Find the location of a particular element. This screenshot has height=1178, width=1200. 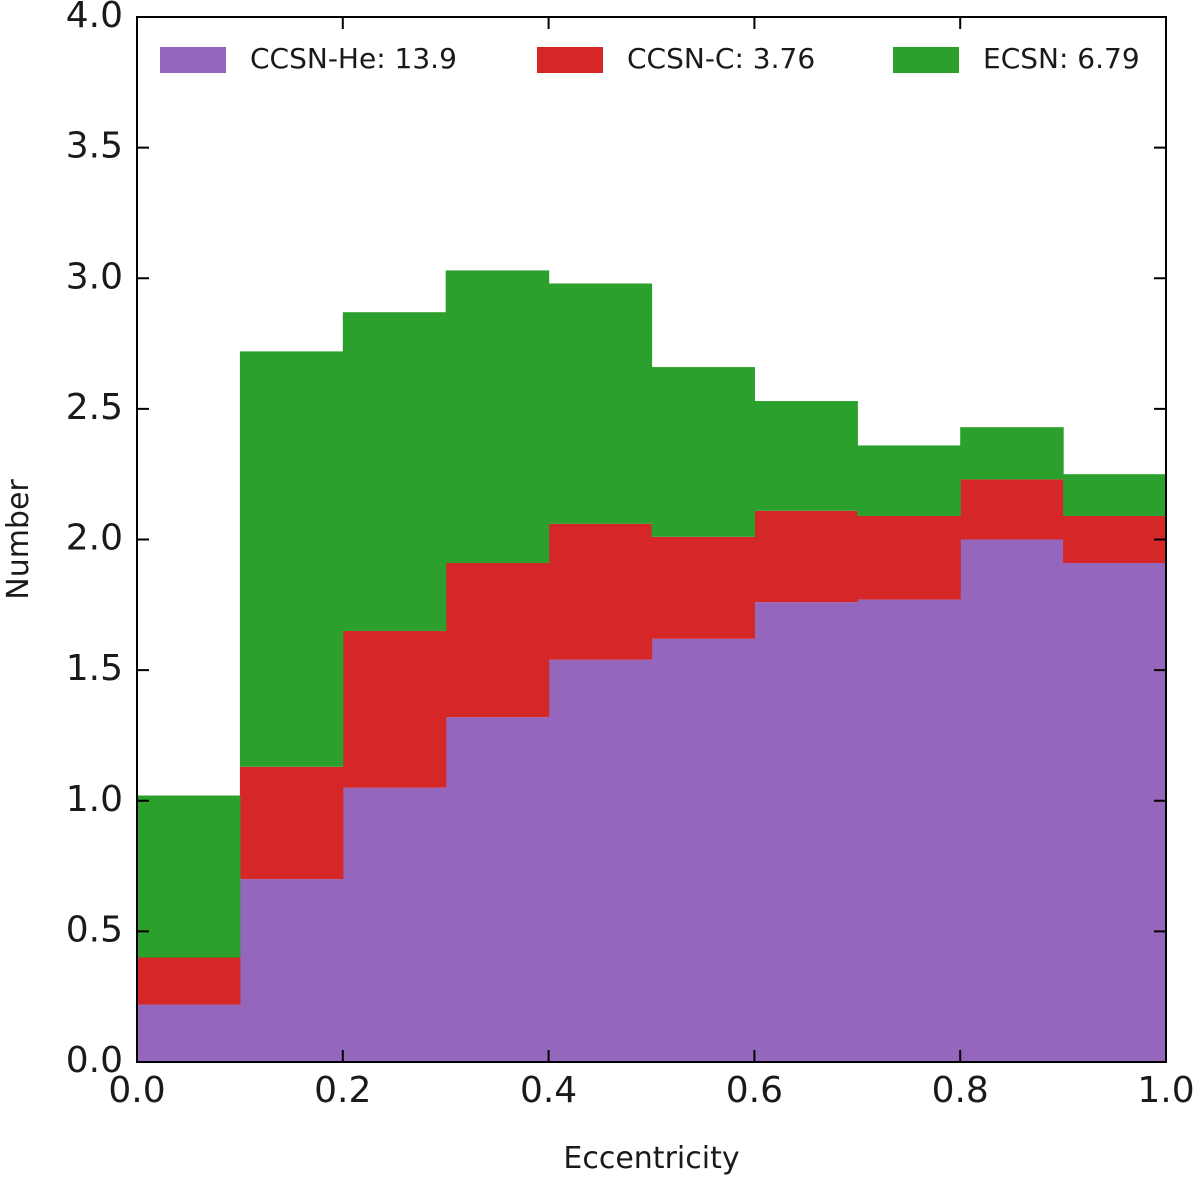

x-tick-label: 0.8 is located at coordinates (960, 1090).